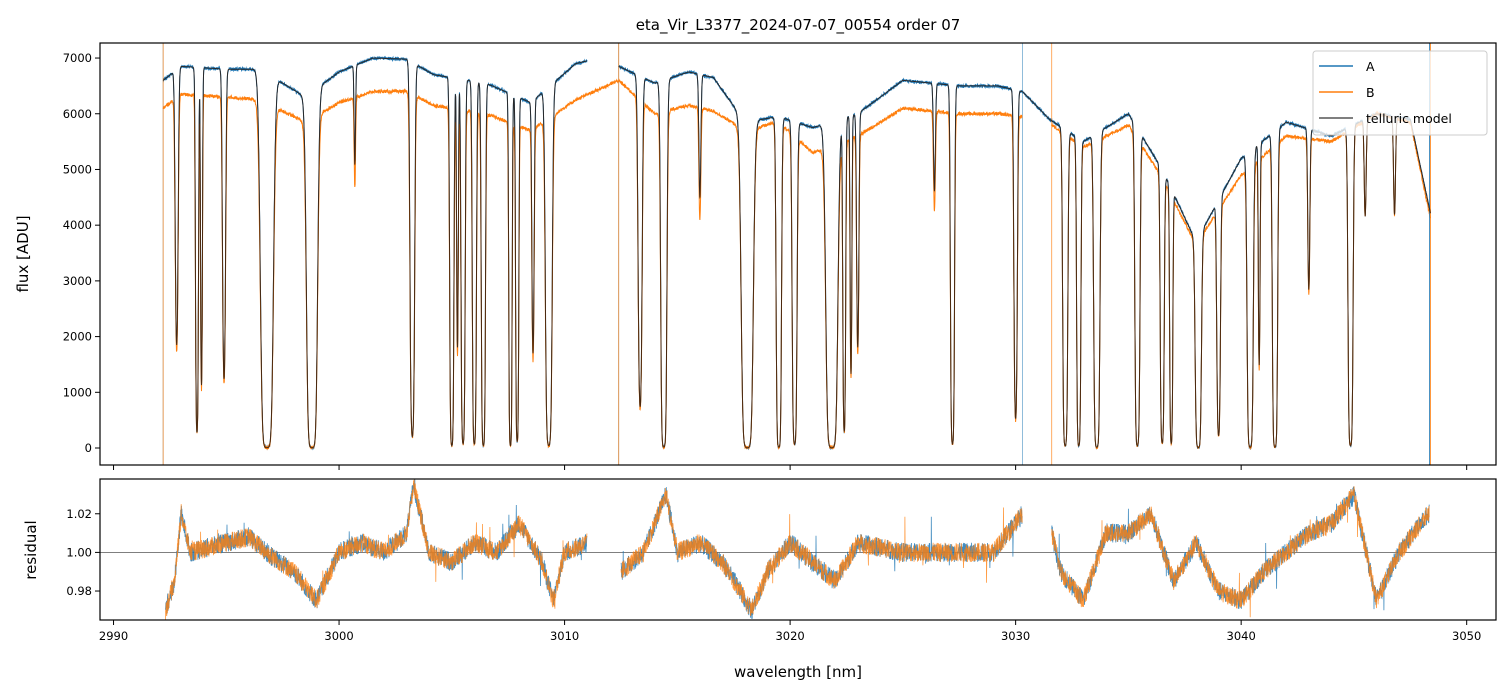 The image size is (1510, 700). I want to click on y-axis-label-residual: residual, so click(31, 549).